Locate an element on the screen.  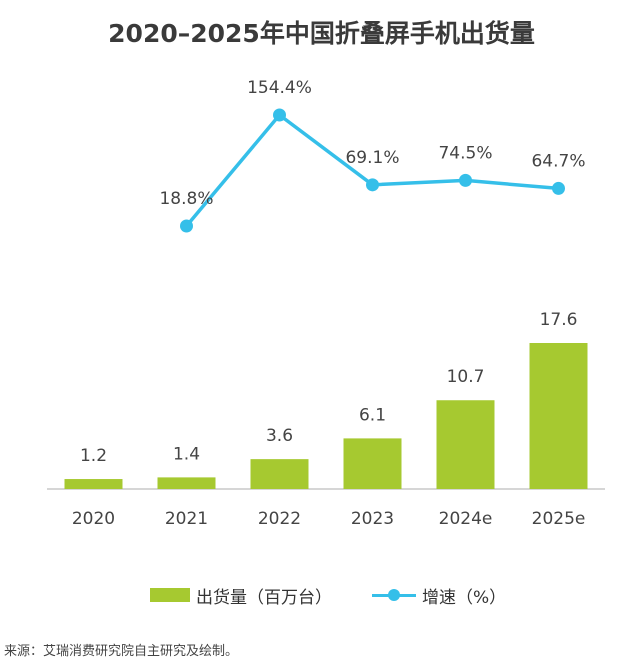
legend-line-swatch is located at coordinates (394, 595).